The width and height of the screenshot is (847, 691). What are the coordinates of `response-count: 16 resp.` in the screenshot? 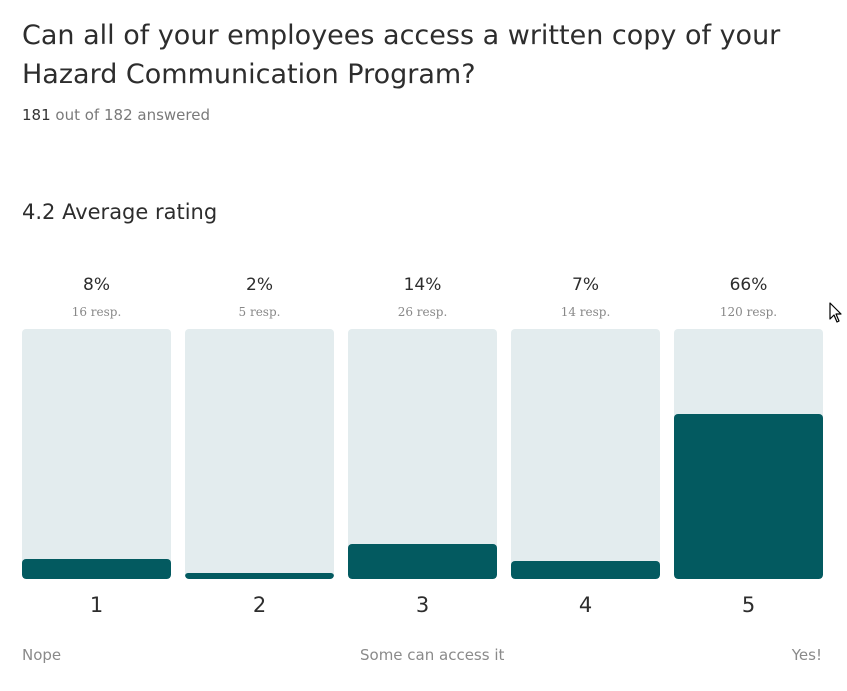 It's located at (96, 312).